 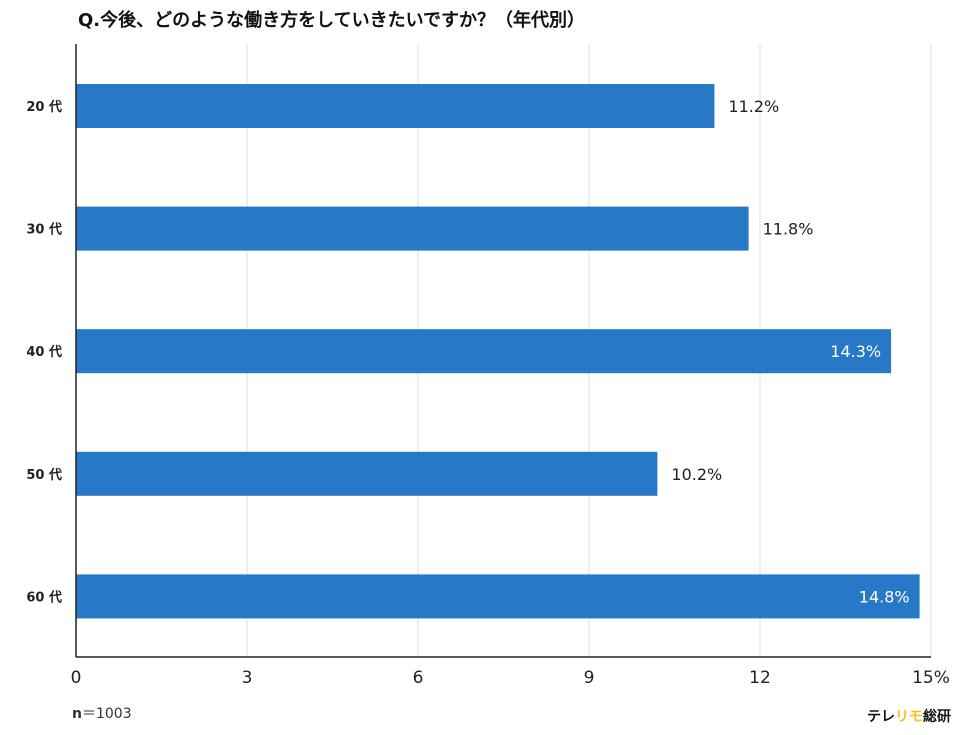 I want to click on value-label: 11.2%, so click(x=753, y=106).